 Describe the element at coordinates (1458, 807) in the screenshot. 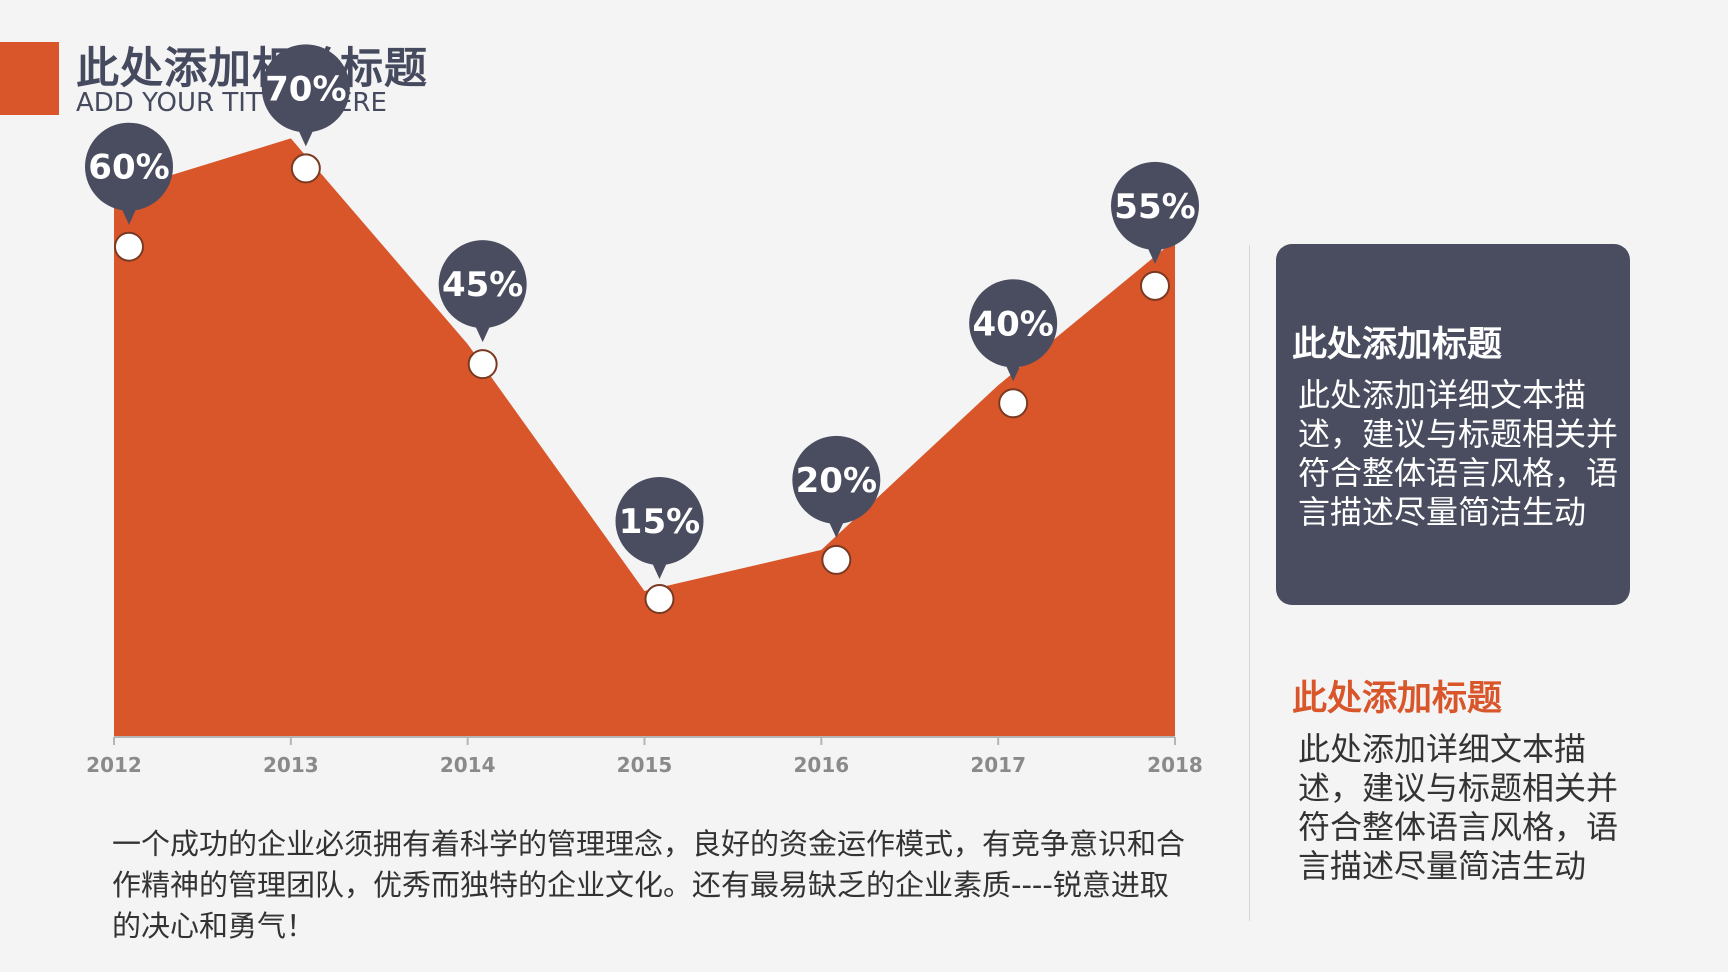

I see `info-card-body: 此处添加详细文本描述，建议与标题相关并符合整体语言风格，语言描述尽量简洁生动` at that location.